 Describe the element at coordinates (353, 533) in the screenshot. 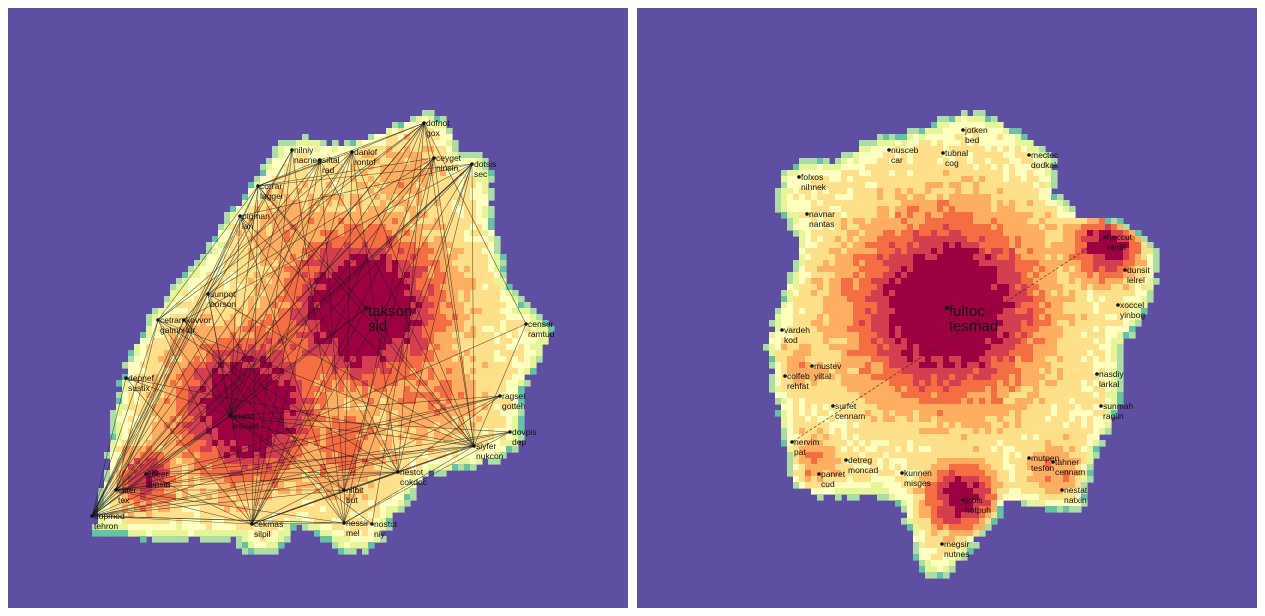

I see `node-label-line2: mel` at that location.